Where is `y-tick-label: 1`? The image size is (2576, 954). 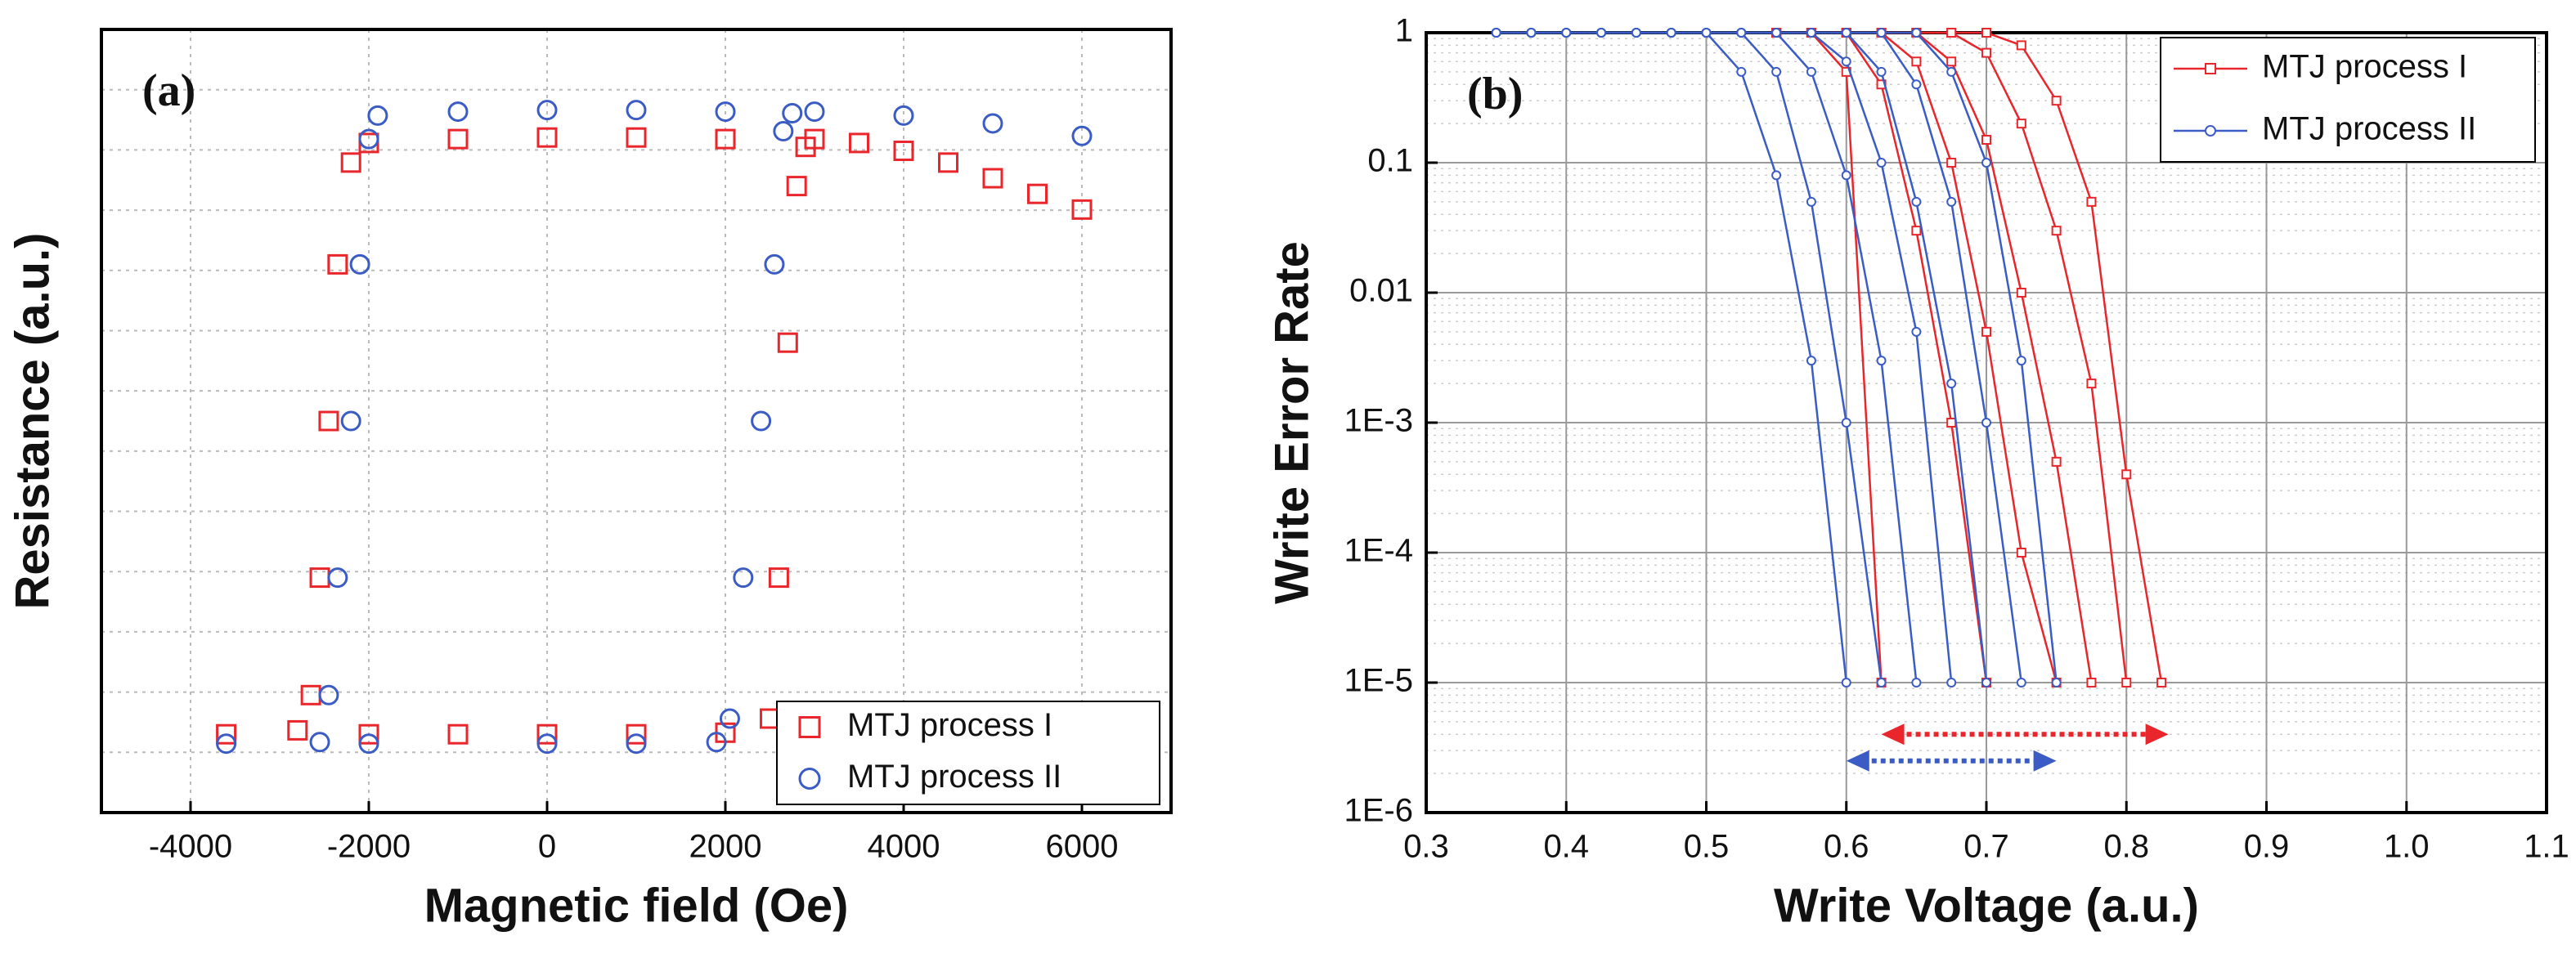
y-tick-label: 1 is located at coordinates (1404, 31).